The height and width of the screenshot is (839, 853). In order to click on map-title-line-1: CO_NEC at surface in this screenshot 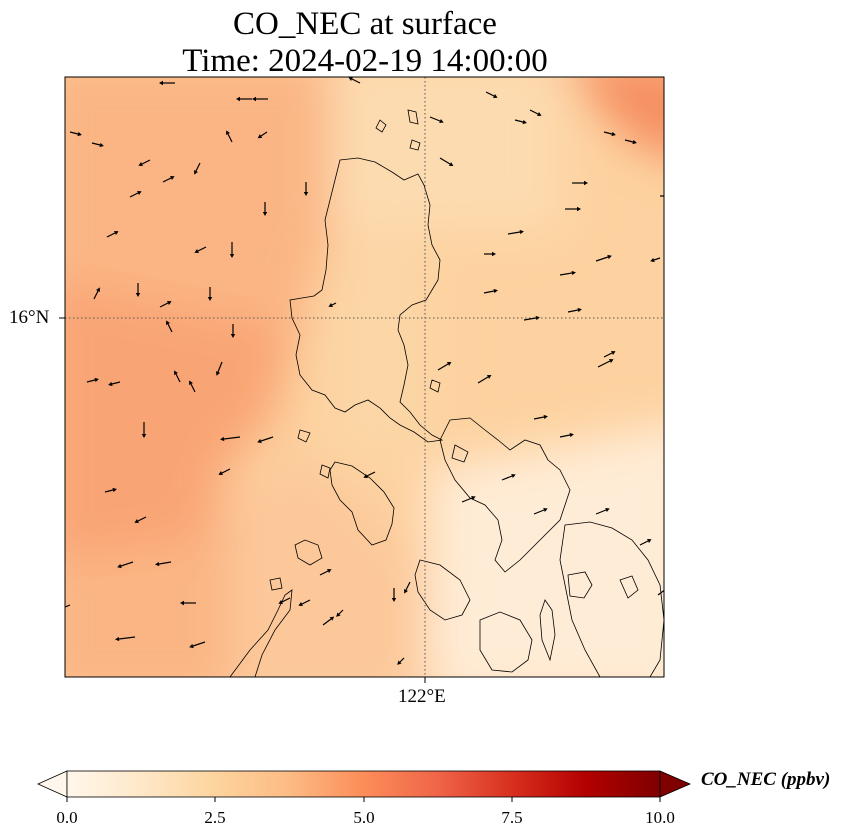, I will do `click(365, 24)`.